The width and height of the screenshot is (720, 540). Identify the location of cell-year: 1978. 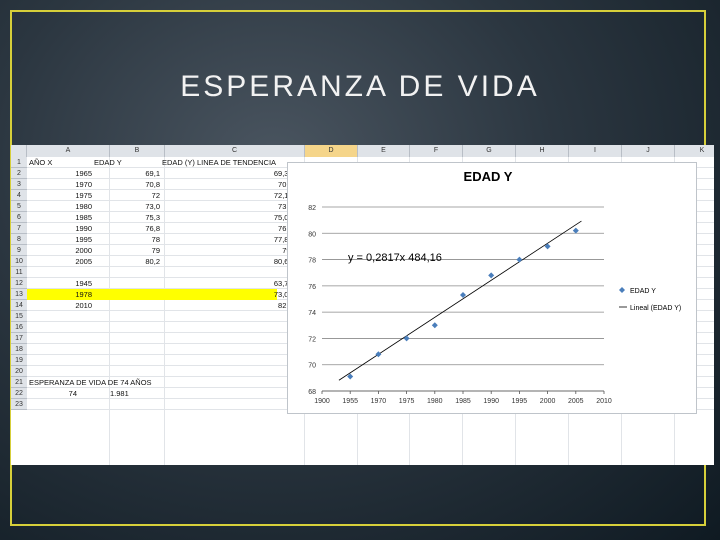
(83, 294).